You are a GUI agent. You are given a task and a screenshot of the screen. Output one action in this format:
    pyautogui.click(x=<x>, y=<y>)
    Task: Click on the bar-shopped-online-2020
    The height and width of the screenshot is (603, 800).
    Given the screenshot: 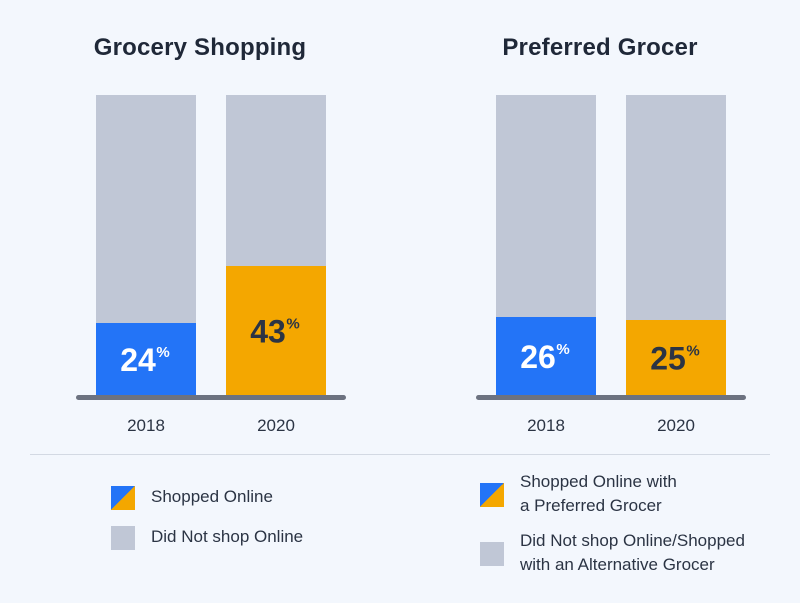 What is the action you would take?
    pyautogui.click(x=276, y=330)
    